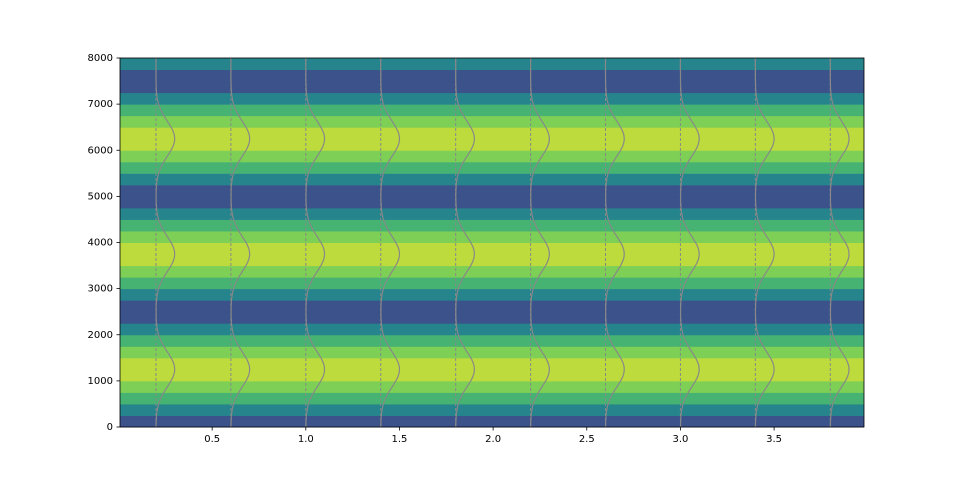 The height and width of the screenshot is (480, 960). What do you see at coordinates (100, 335) in the screenshot?
I see `y-tick-label: 2000` at bounding box center [100, 335].